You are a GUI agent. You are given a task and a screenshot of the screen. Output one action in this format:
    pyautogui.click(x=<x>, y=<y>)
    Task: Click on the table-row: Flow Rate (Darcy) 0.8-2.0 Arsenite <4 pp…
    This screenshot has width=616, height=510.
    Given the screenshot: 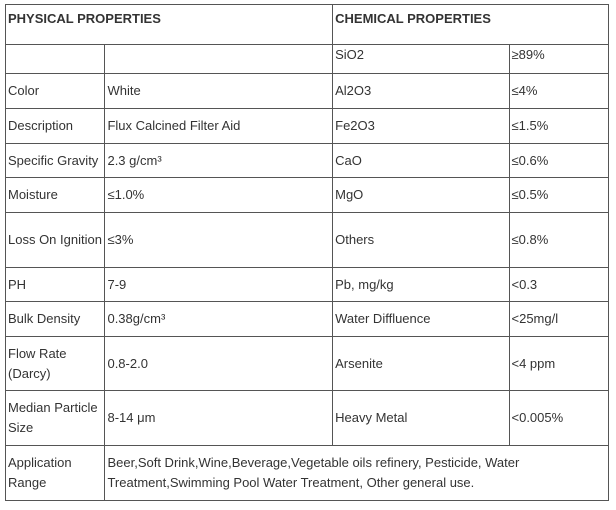 What is the action you would take?
    pyautogui.click(x=306, y=363)
    